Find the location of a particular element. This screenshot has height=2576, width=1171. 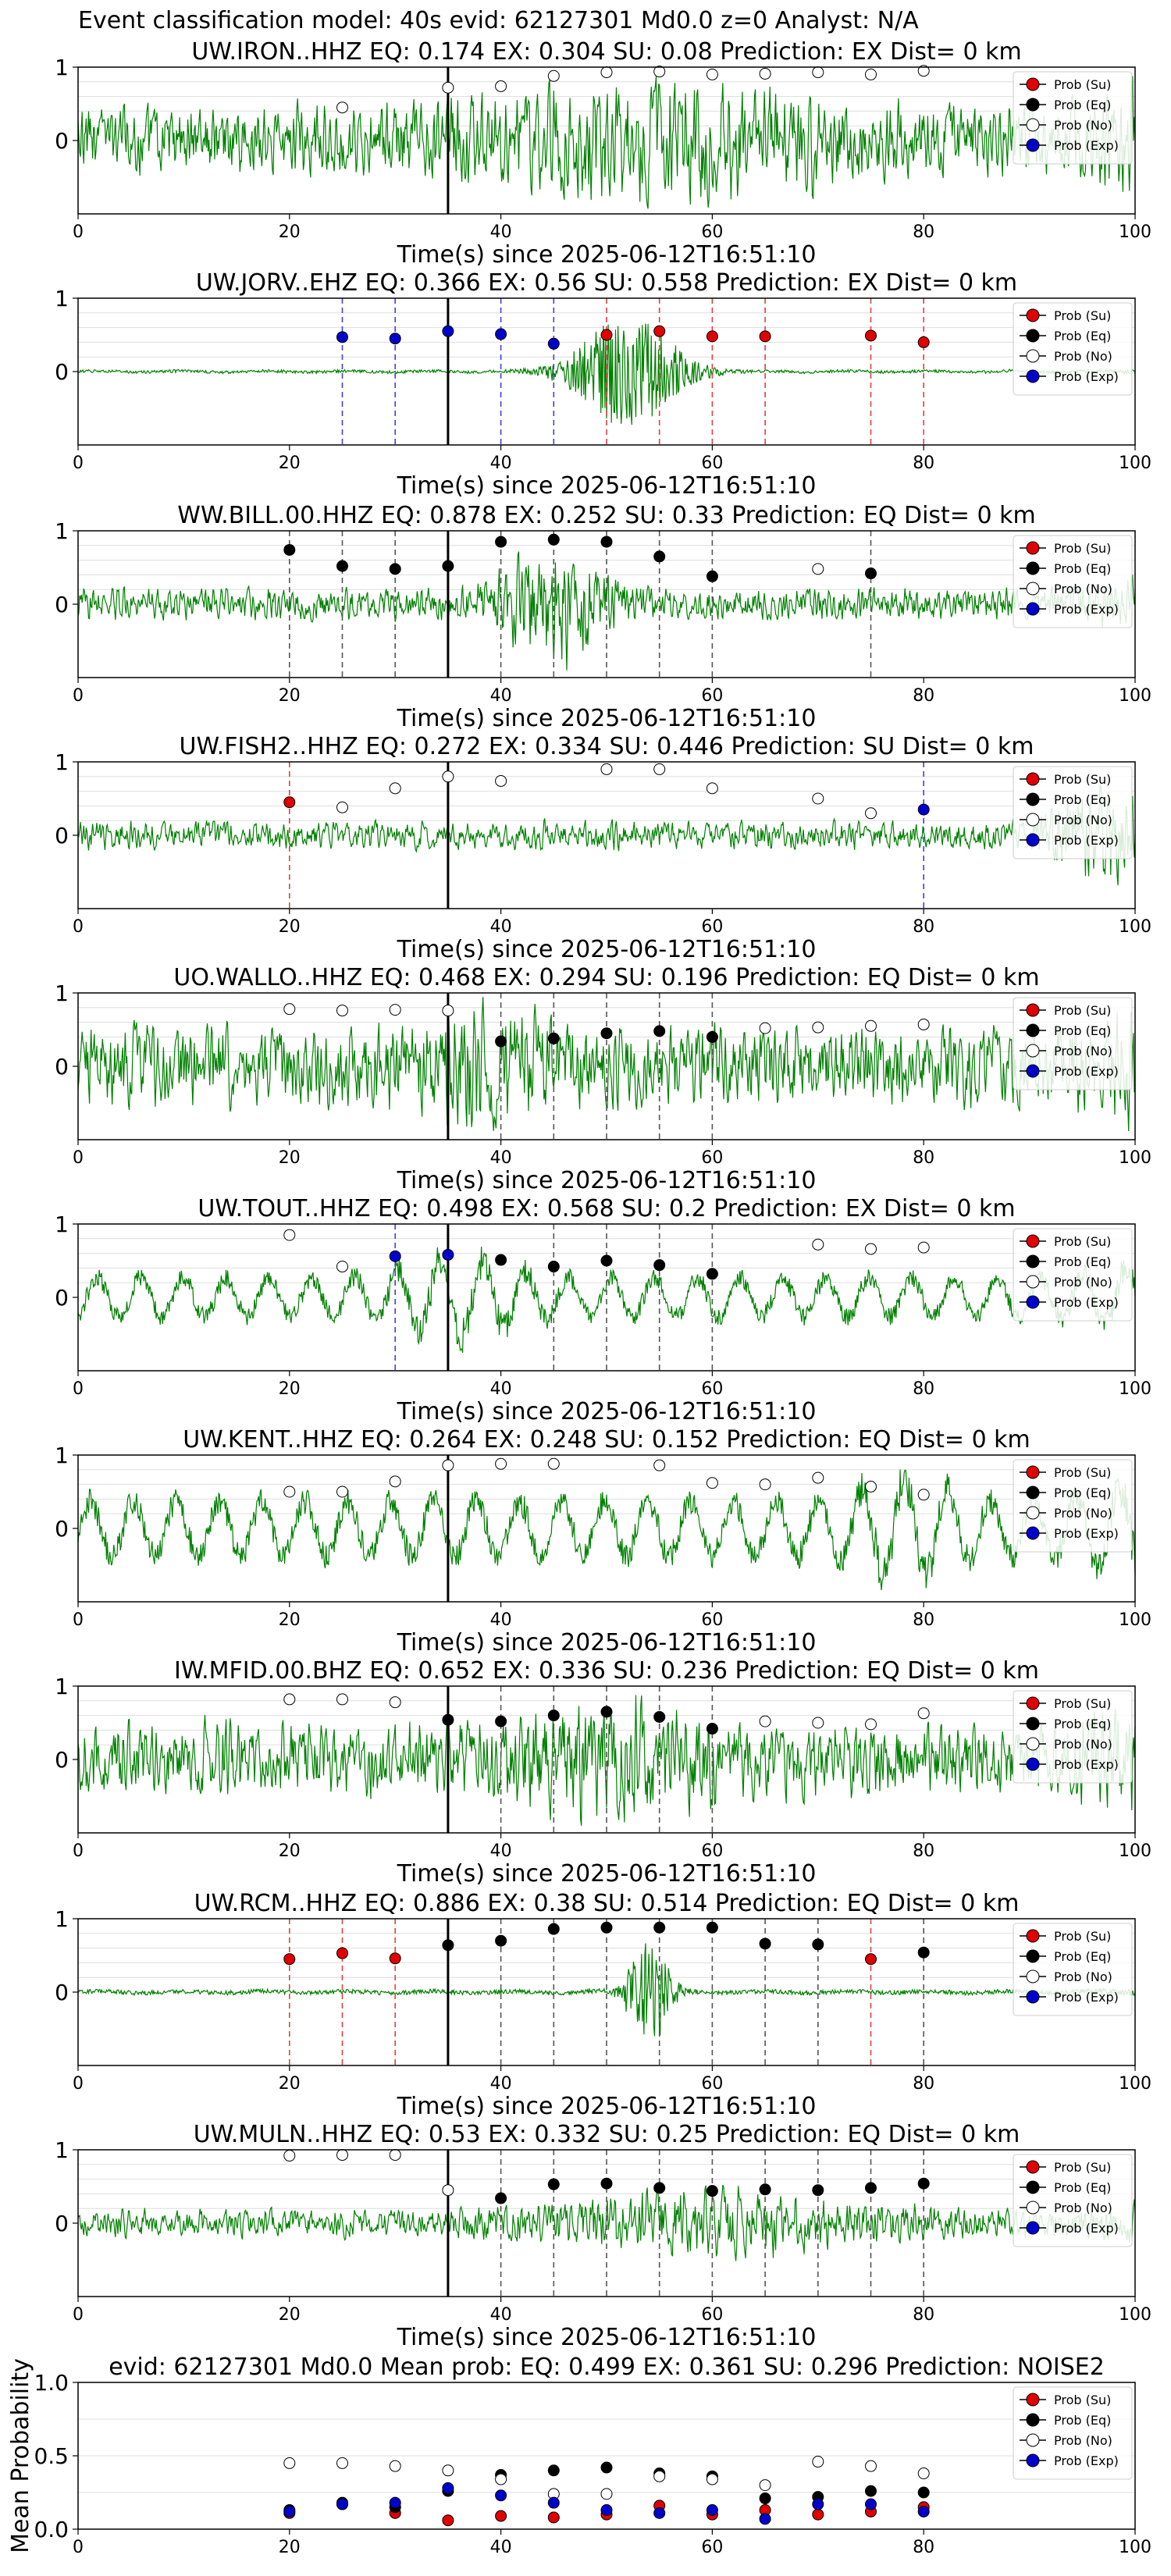

x-tick-label: 80 is located at coordinates (923, 1620).